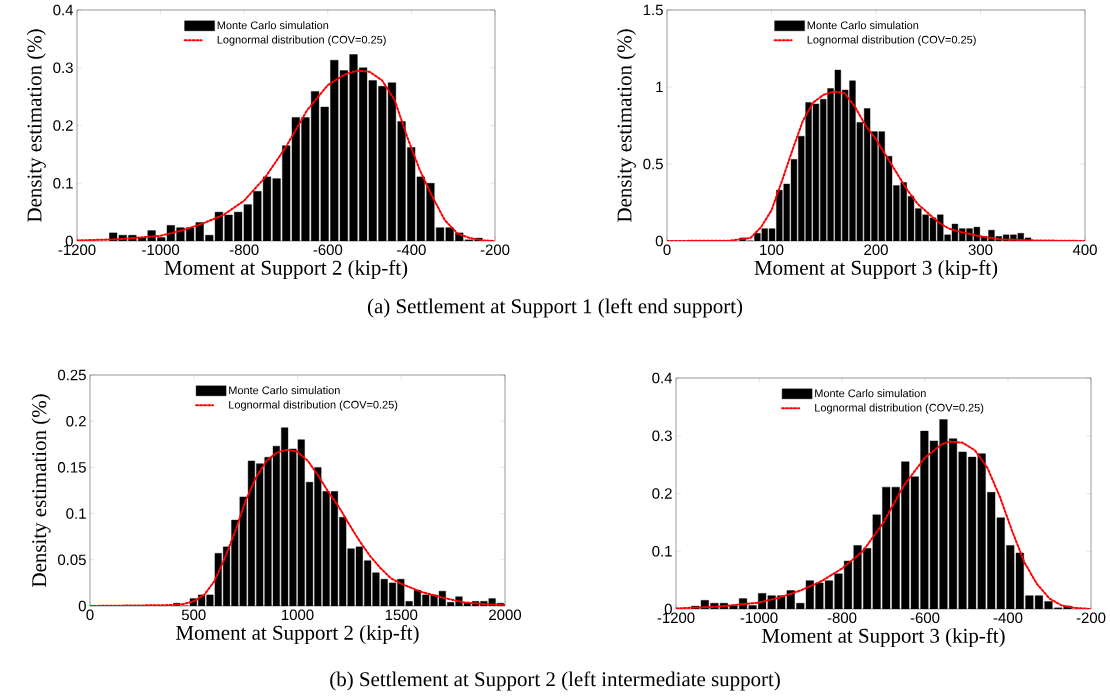 Image resolution: width=1110 pixels, height=698 pixels. I want to click on x-tick-label: 400, so click(1084, 250).